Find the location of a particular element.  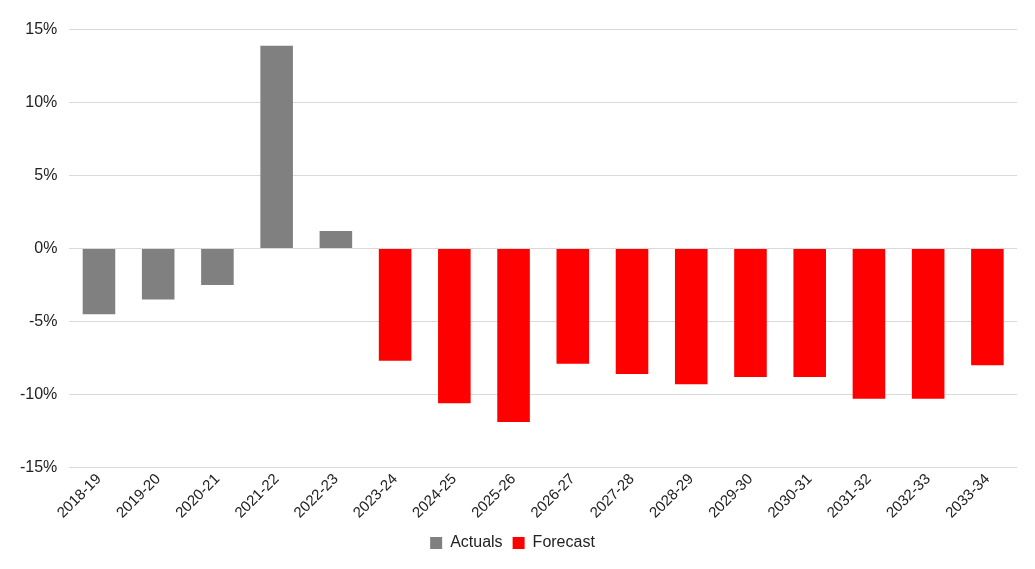

legend-label: Actuals is located at coordinates (476, 542).